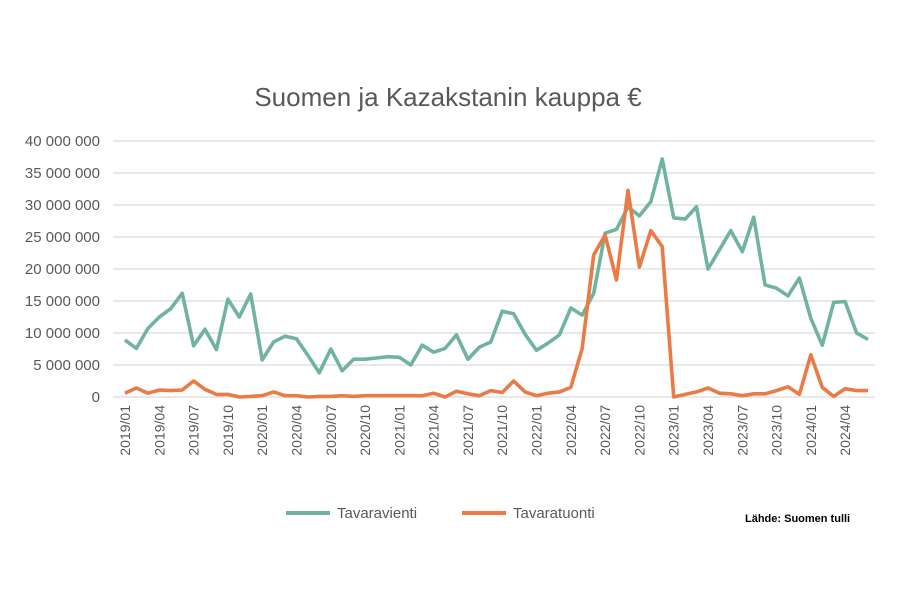 Image resolution: width=900 pixels, height=605 pixels. Describe the element at coordinates (502, 430) in the screenshot. I see `x-tick-label: 2021/10` at that location.